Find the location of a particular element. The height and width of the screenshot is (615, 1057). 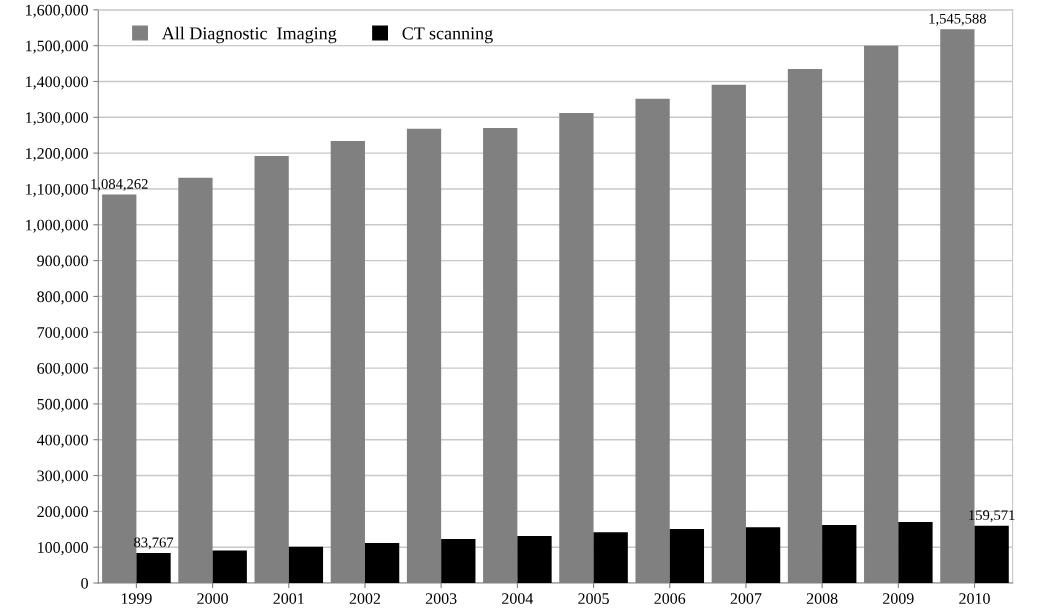

data-label: 1,084,262 is located at coordinates (119, 185).